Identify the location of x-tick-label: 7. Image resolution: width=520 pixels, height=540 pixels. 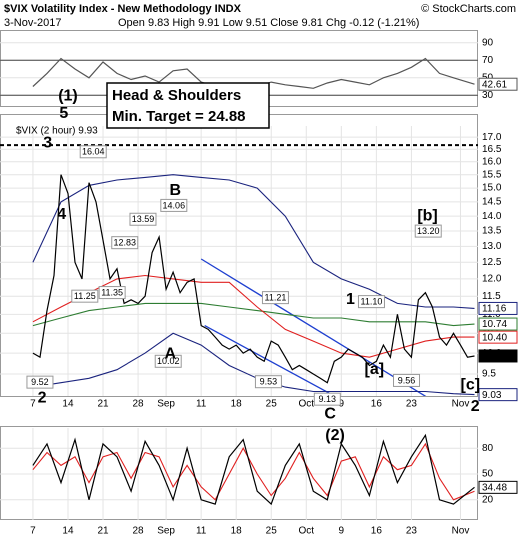
(33, 531).